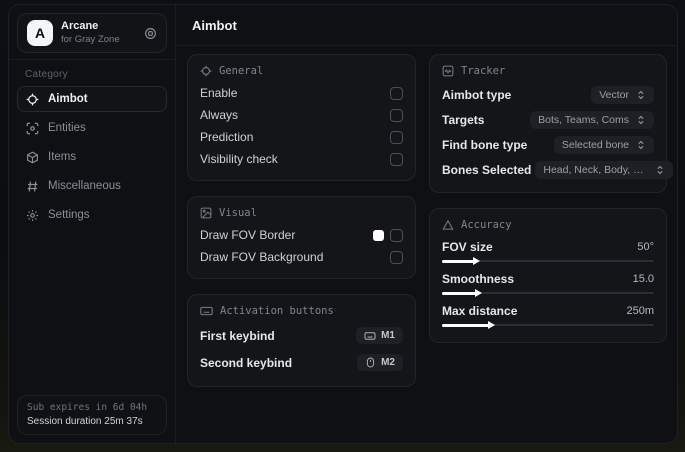  I want to click on sub-expires-text: Sub expires in 6d 04h, so click(87, 407).